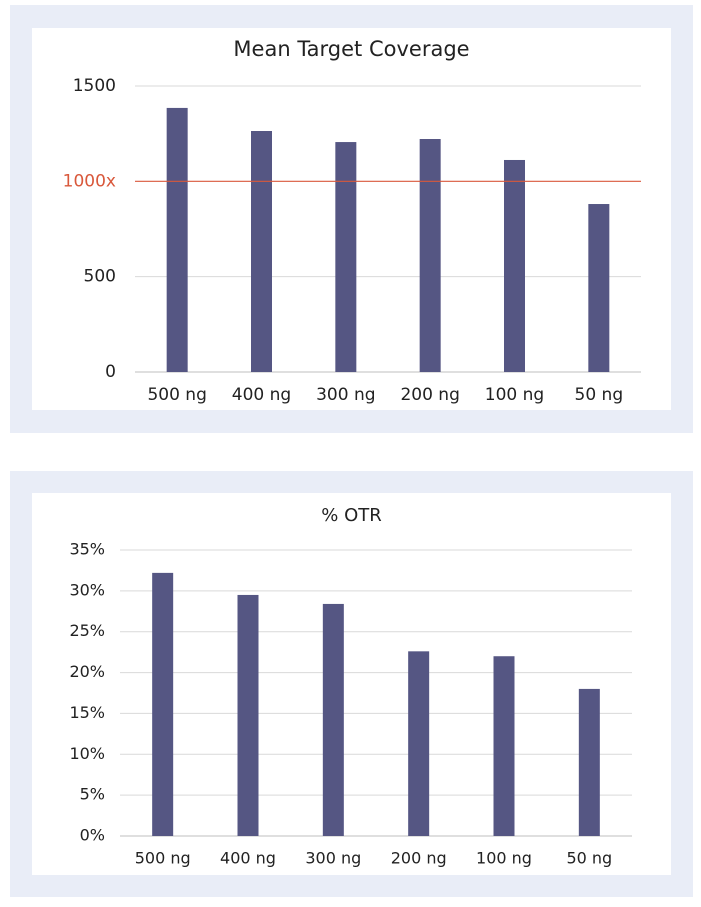  I want to click on y-tick-label: 20%, so click(87, 671).